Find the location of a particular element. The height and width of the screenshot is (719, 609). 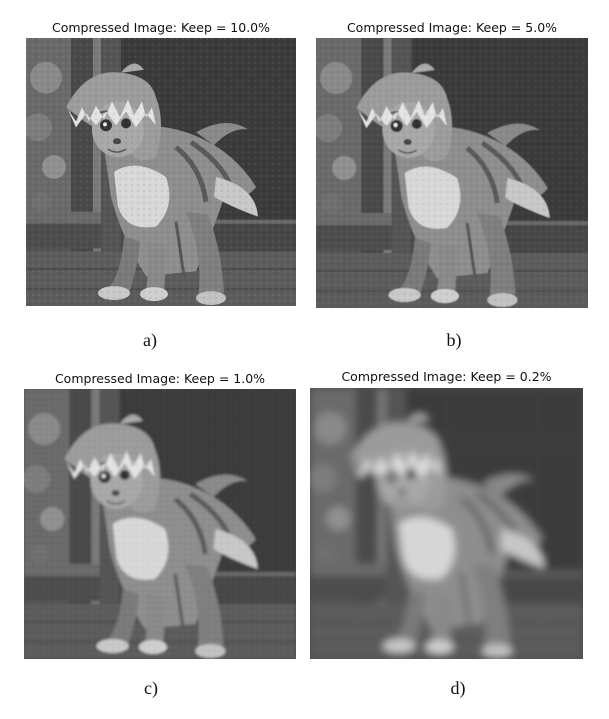

panel-title: Compressed Image: Keep = 0.2% is located at coordinates (446, 376).